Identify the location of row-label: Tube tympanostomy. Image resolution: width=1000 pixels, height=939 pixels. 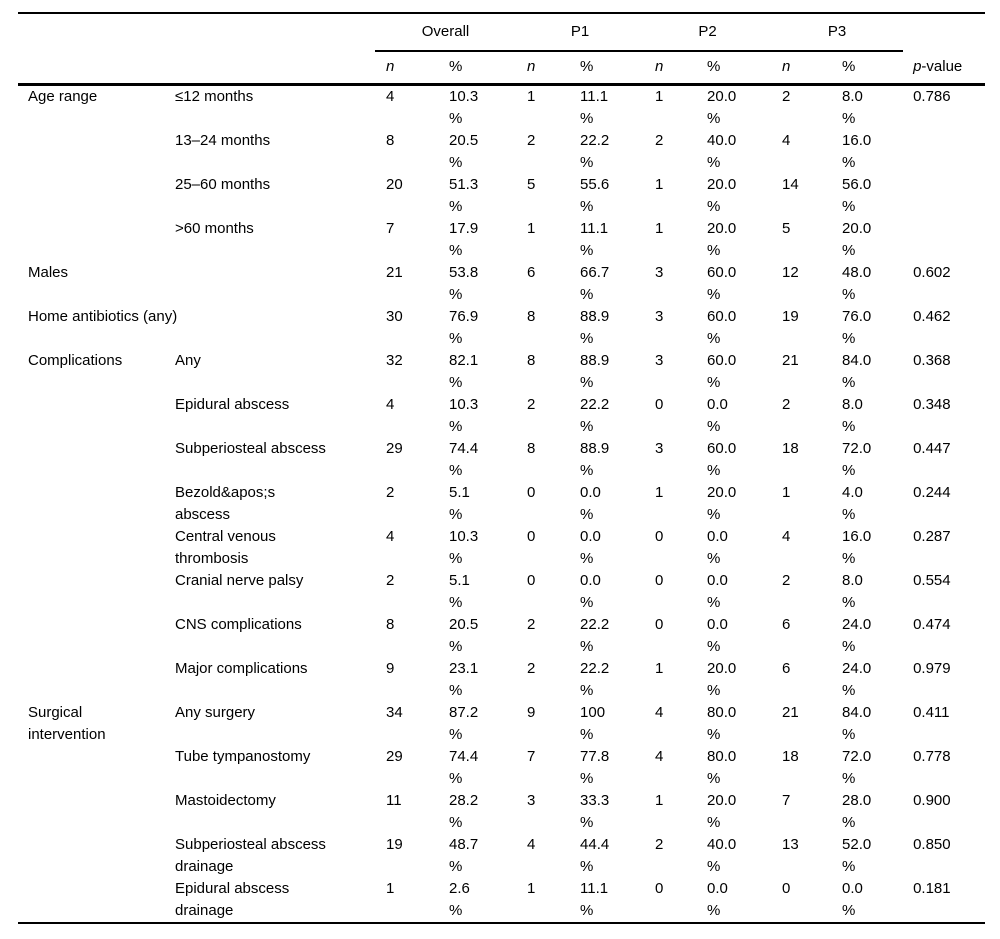
(243, 756).